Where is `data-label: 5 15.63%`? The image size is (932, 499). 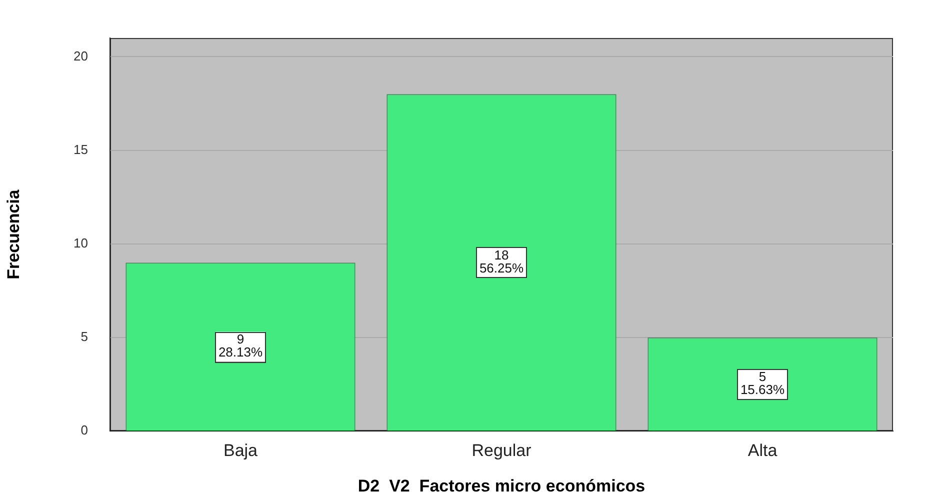 data-label: 5 15.63% is located at coordinates (762, 383).